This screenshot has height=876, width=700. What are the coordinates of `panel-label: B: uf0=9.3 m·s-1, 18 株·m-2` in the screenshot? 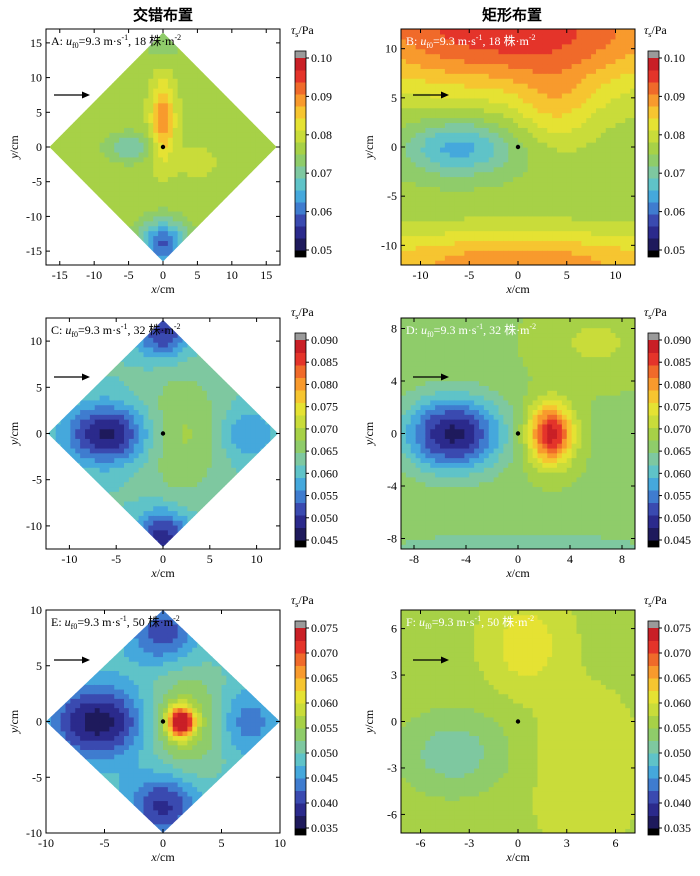 It's located at (470, 41).